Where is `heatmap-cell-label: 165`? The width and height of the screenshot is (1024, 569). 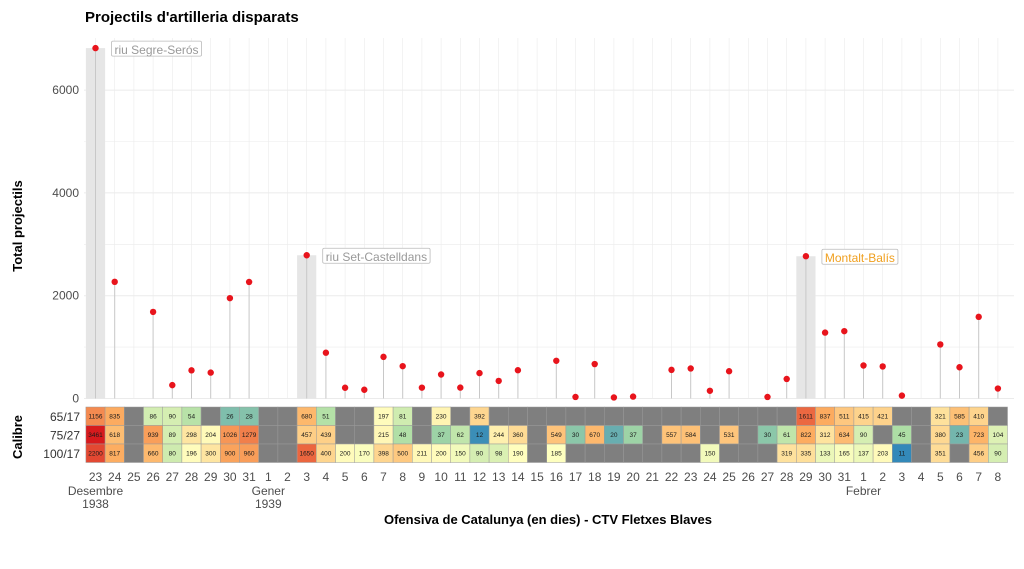 heatmap-cell-label: 165 is located at coordinates (844, 454).